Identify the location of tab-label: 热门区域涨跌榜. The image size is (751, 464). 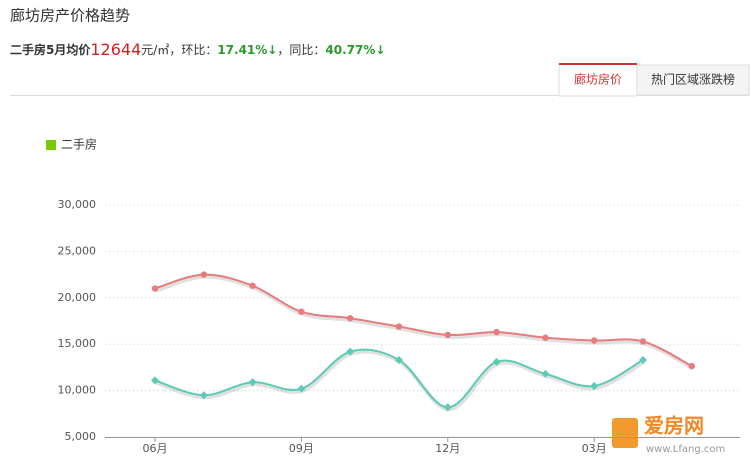
(693, 79).